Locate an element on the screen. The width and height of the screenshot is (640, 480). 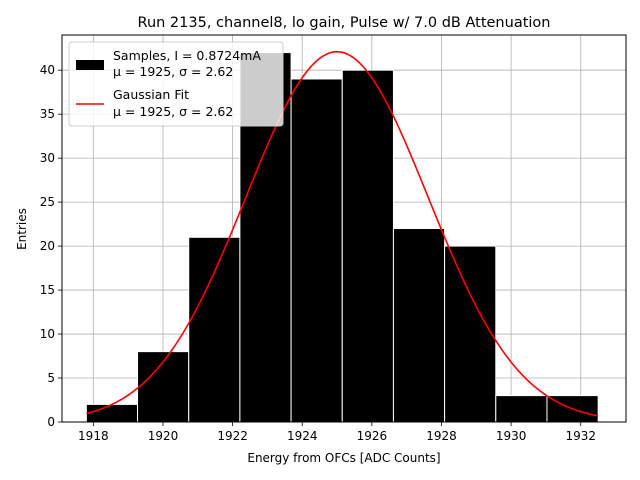
x-axis-label: Energy from OFCs [ADC Counts] is located at coordinates (343, 458).